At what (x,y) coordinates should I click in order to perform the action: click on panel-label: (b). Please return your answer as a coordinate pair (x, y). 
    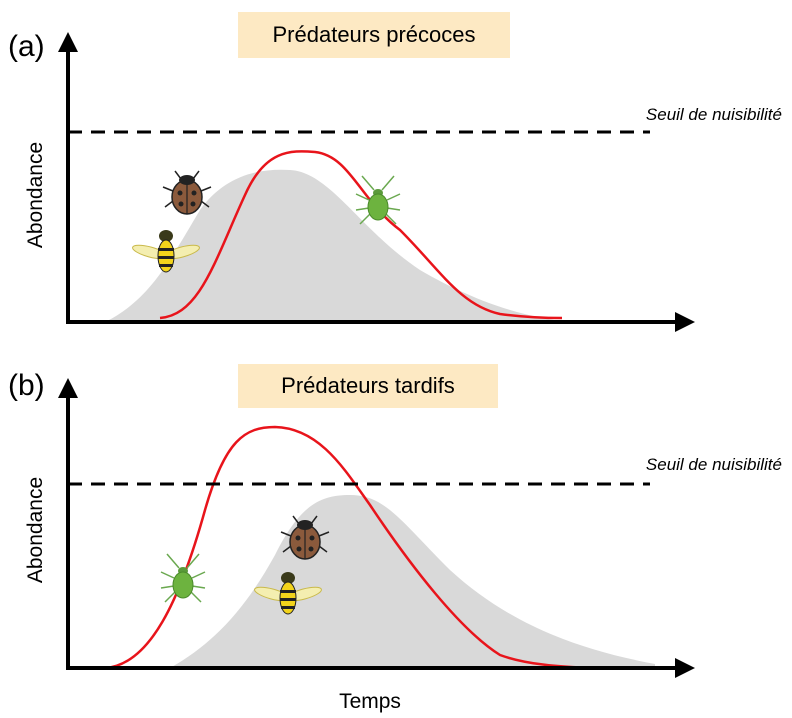
    Looking at the image, I should click on (26, 385).